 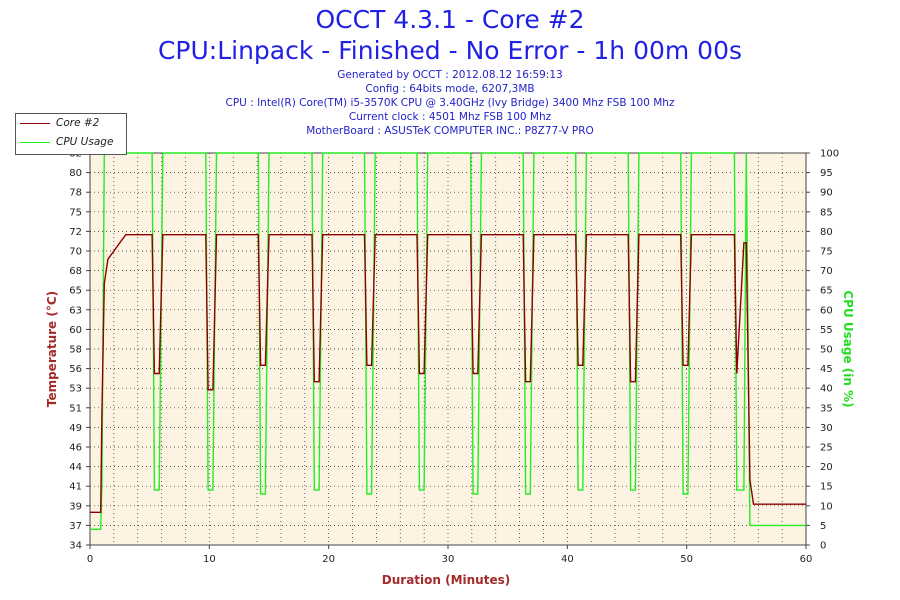 What do you see at coordinates (826, 330) in the screenshot?
I see `y2-tick-label: 55` at bounding box center [826, 330].